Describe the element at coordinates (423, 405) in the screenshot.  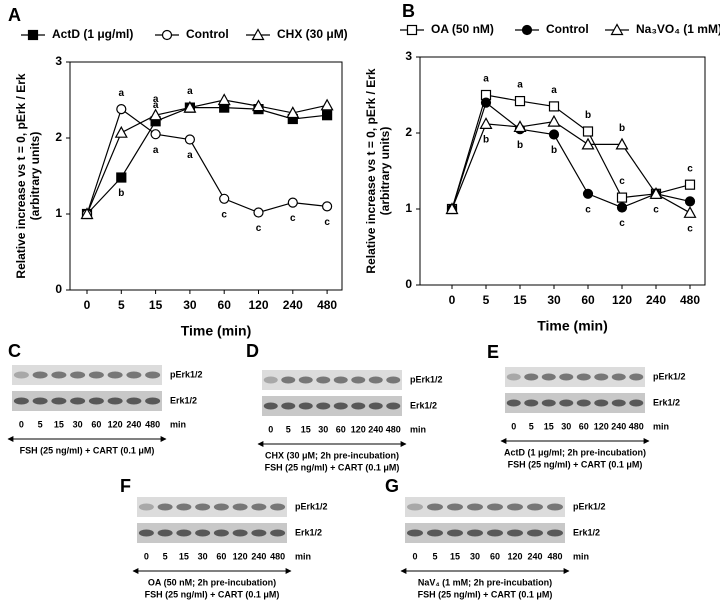
I see `band-label: Erk1/2` at that location.